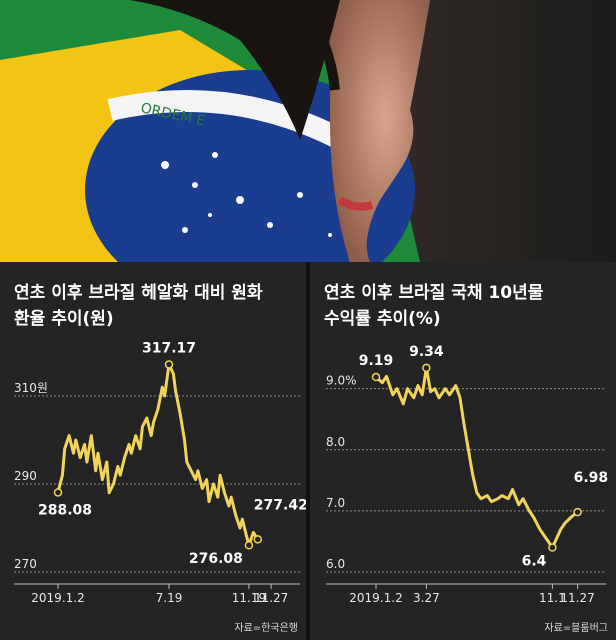 This screenshot has width=616, height=640. I want to click on annotation-label: 317.17, so click(169, 348).